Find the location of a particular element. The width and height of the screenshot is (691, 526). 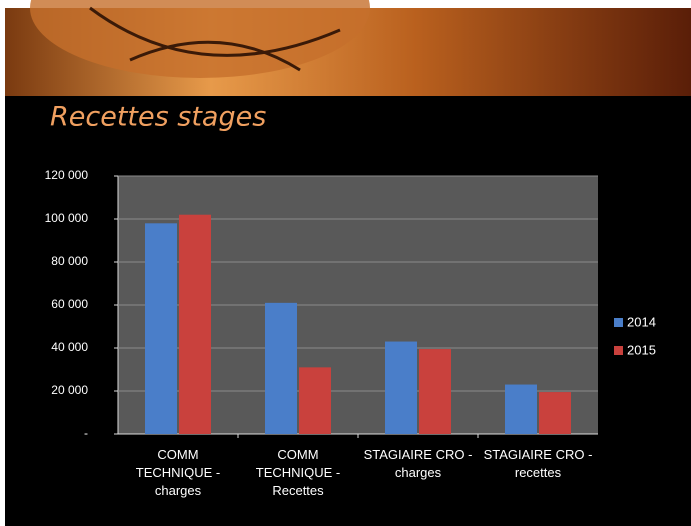

x-tick-label: COMM TECHNIQUE - charges is located at coordinates (178, 472).